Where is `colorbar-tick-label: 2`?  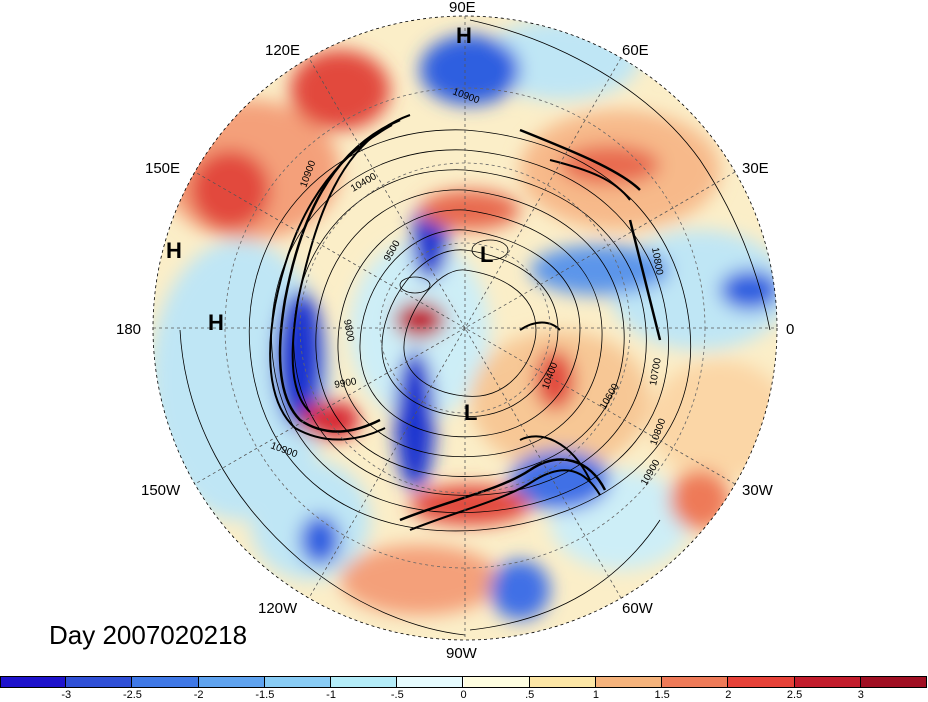 colorbar-tick-label: 2 is located at coordinates (728, 695).